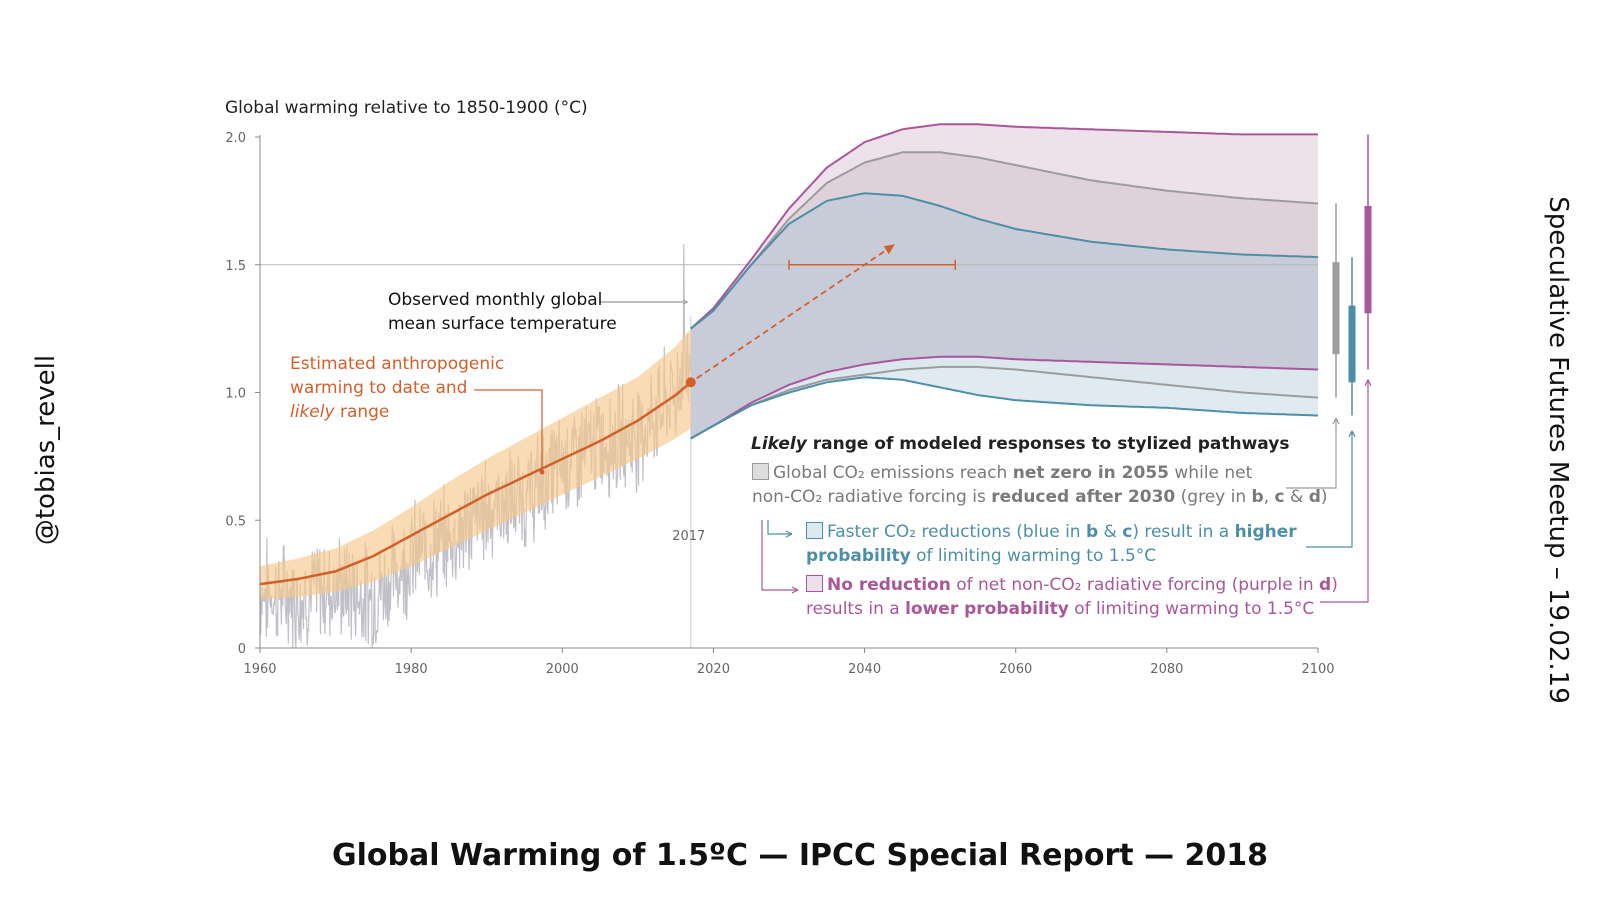 The width and height of the screenshot is (1600, 900). What do you see at coordinates (1368, 259) in the screenshot?
I see `purple-likely-box` at bounding box center [1368, 259].